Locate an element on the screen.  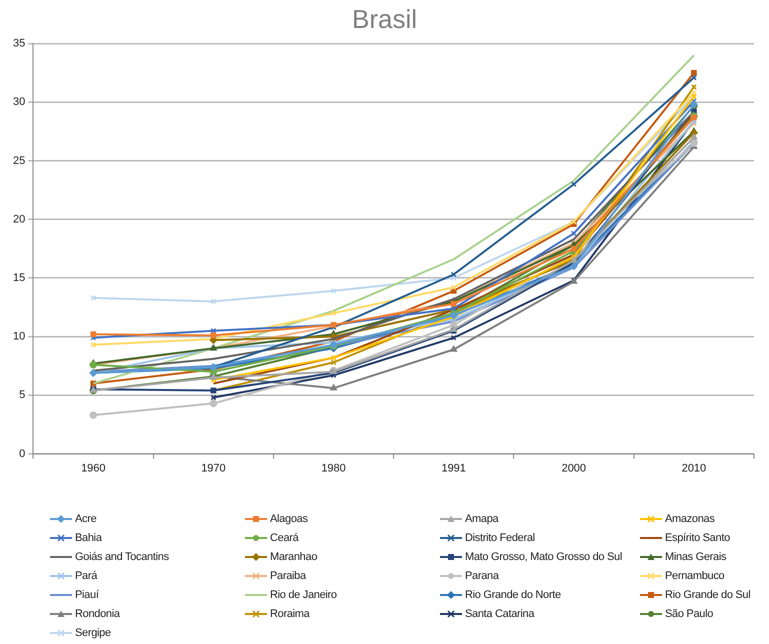
x-tick-label: 1960 is located at coordinates (93, 468).